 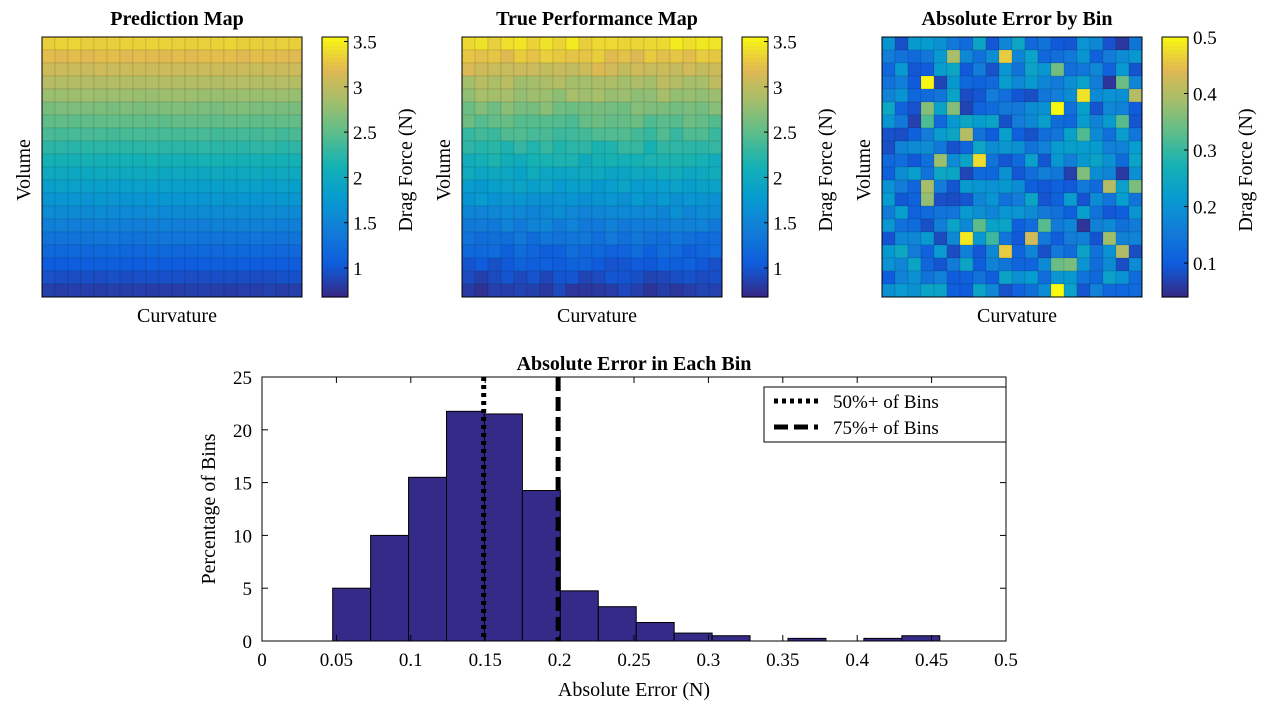 I want to click on colorbar-tick-label: 0.2, so click(x=1205, y=208).